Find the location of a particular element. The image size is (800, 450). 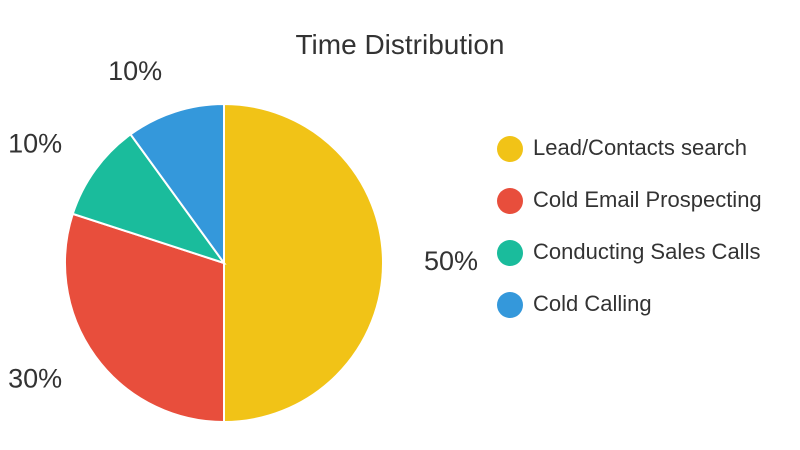

legend-label-cold-calling: Cold Calling is located at coordinates (592, 303).